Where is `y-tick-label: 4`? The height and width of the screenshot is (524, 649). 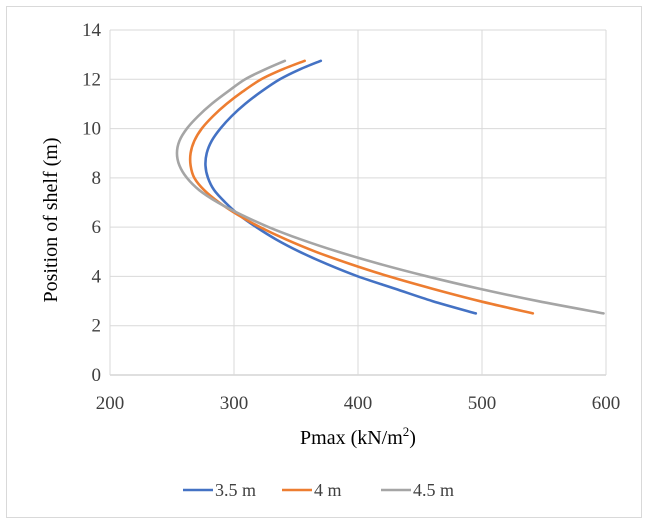 y-tick-label: 4 is located at coordinates (97, 276).